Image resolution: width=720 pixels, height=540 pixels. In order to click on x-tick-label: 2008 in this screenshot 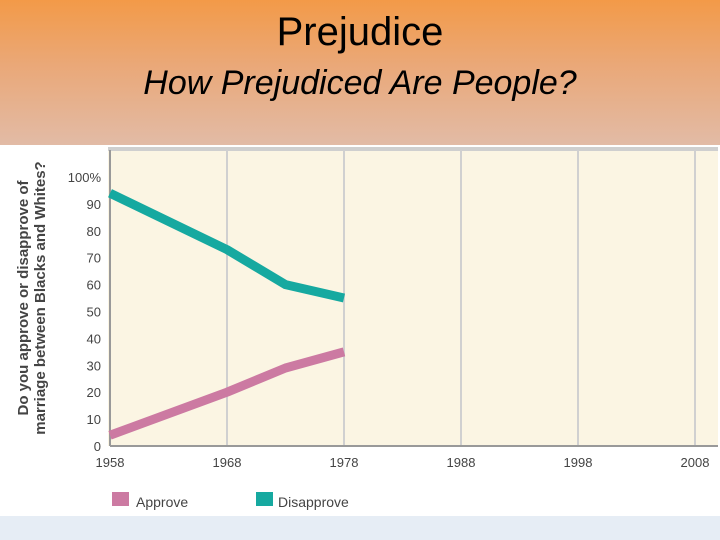, I will do `click(695, 462)`.